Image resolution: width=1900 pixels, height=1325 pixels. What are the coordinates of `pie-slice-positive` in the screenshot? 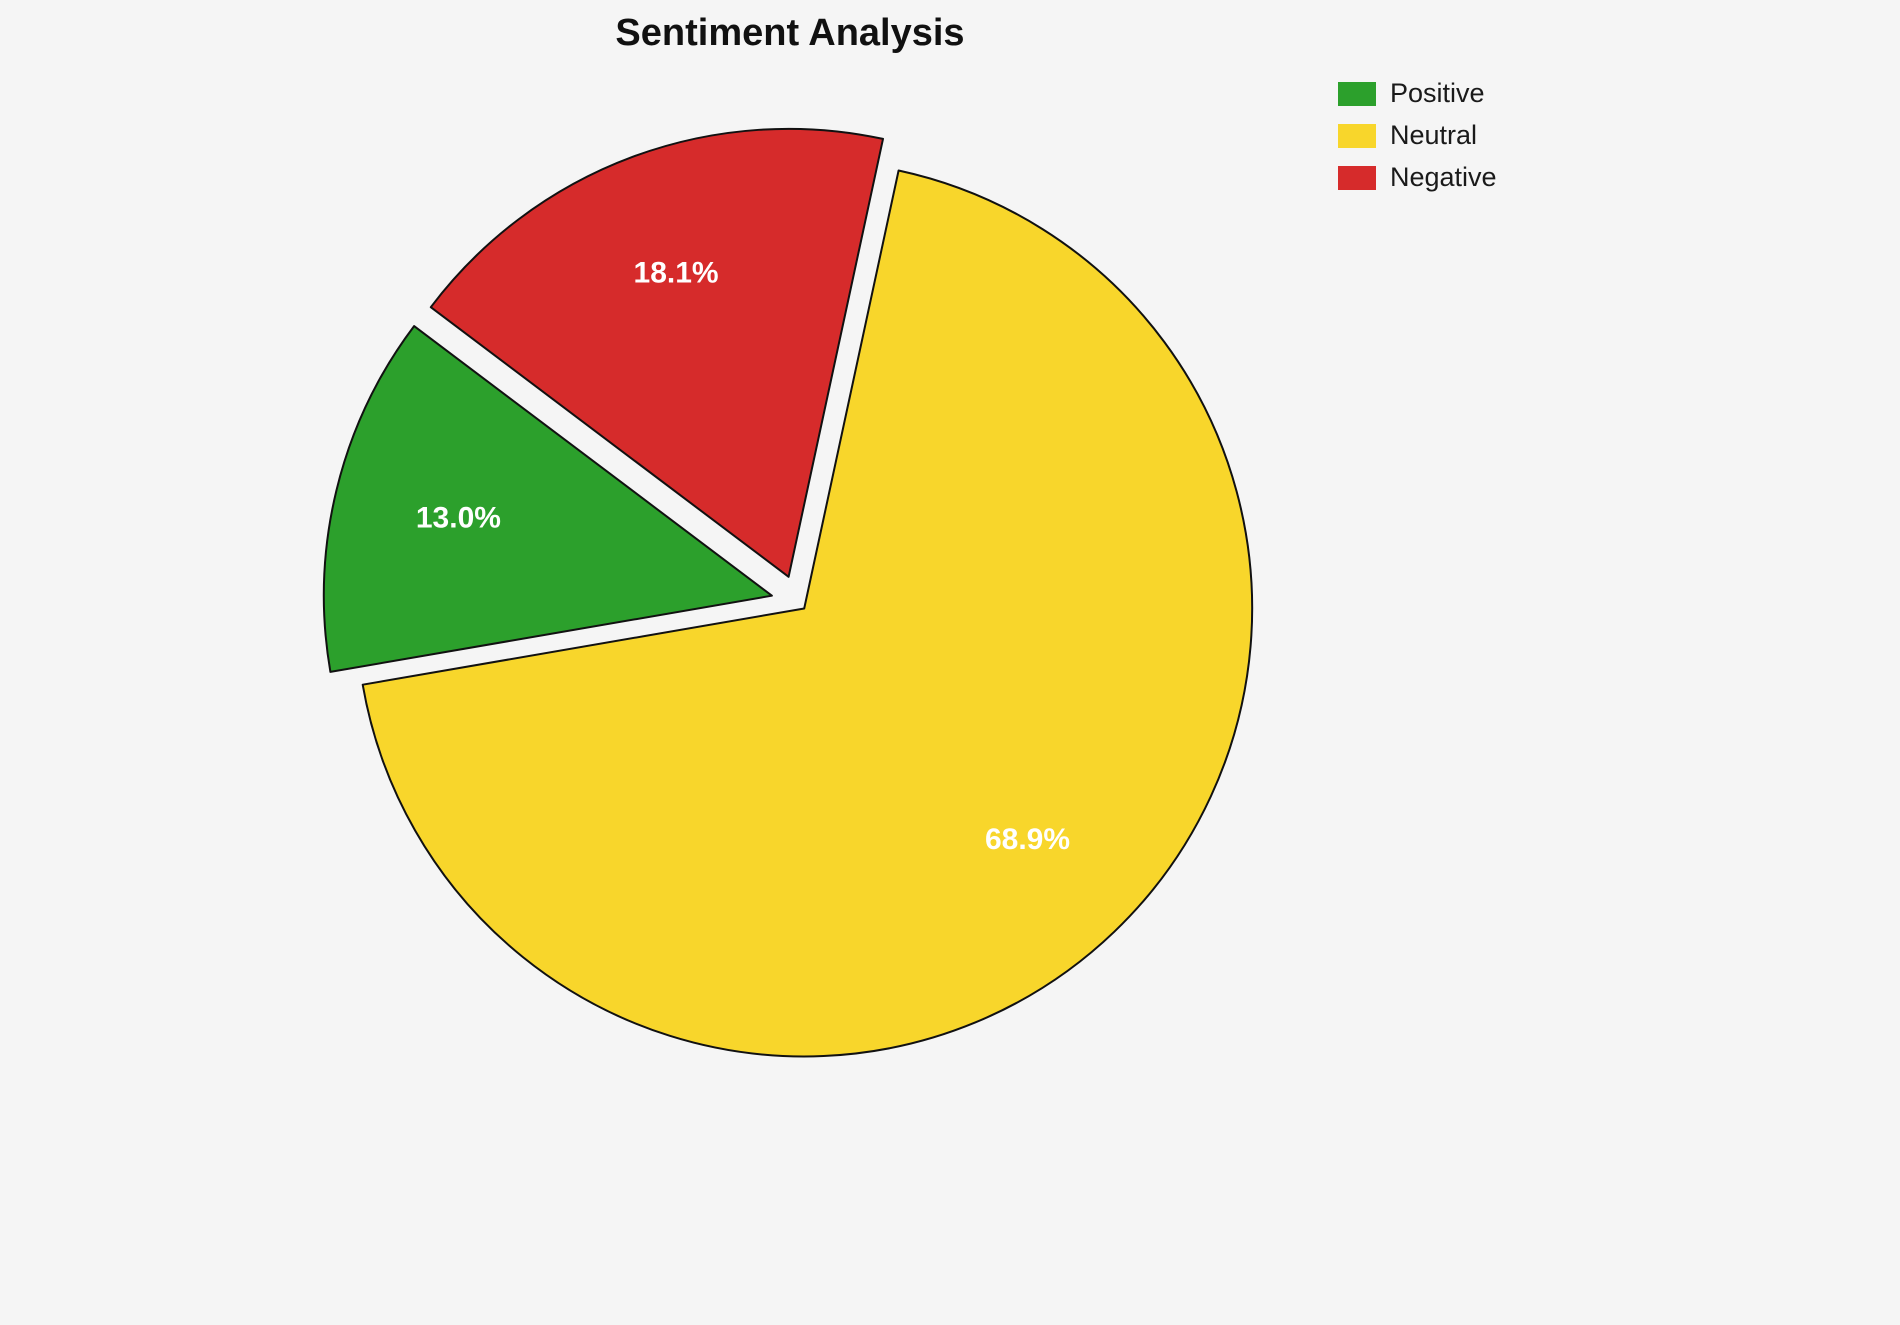 It's located at (547, 499).